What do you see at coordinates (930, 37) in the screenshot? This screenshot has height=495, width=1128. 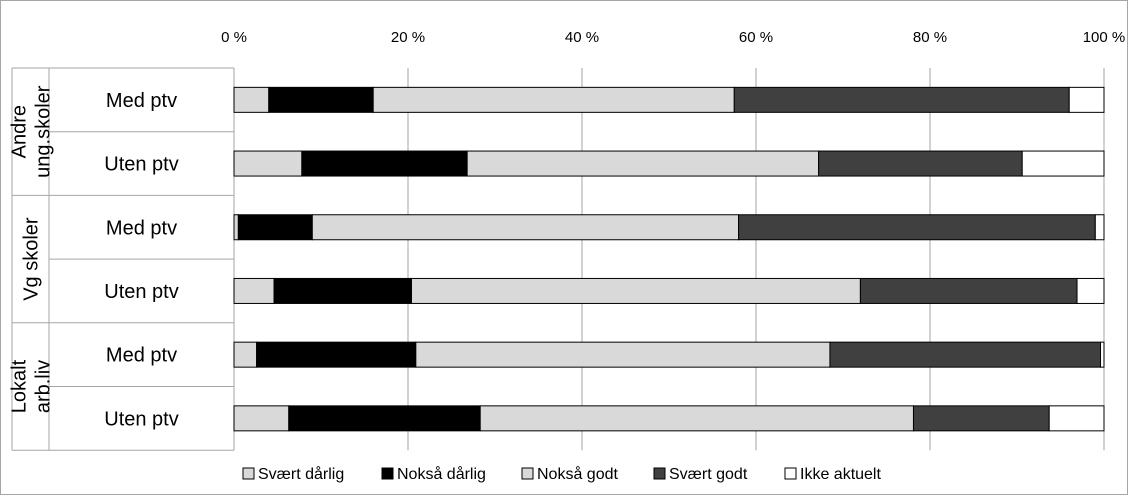 I see `x-tick-label: 80 %` at bounding box center [930, 37].